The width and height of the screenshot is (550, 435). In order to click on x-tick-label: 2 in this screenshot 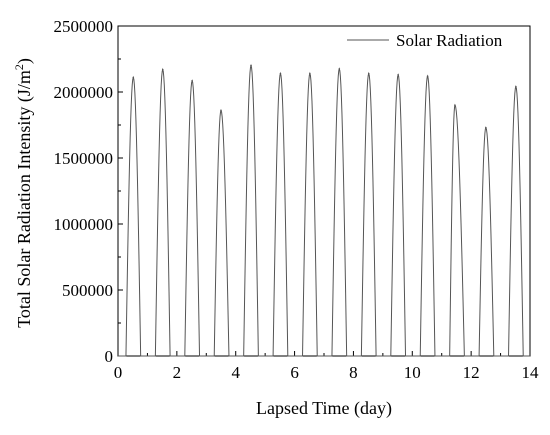, I will do `click(177, 372)`.